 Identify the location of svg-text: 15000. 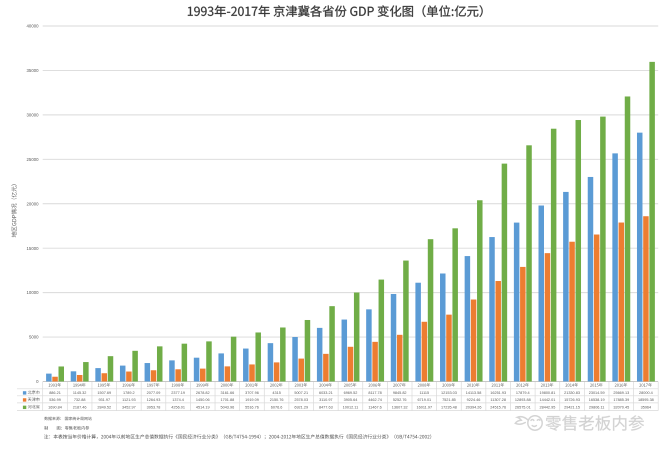
(33, 248).